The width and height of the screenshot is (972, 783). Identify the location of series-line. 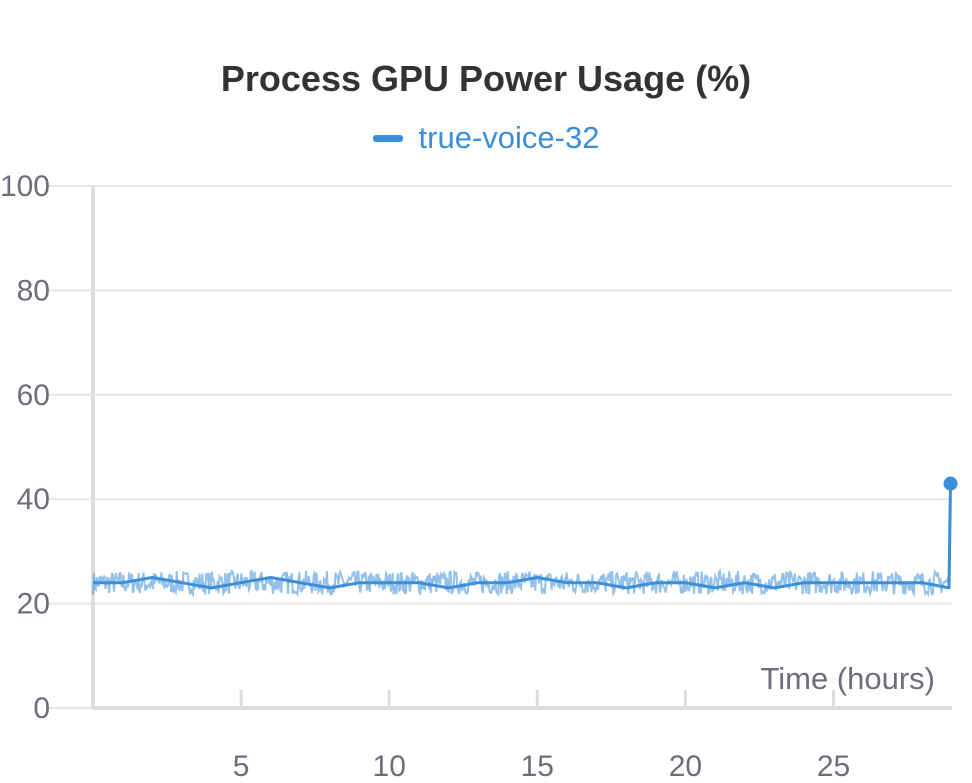
(522, 536).